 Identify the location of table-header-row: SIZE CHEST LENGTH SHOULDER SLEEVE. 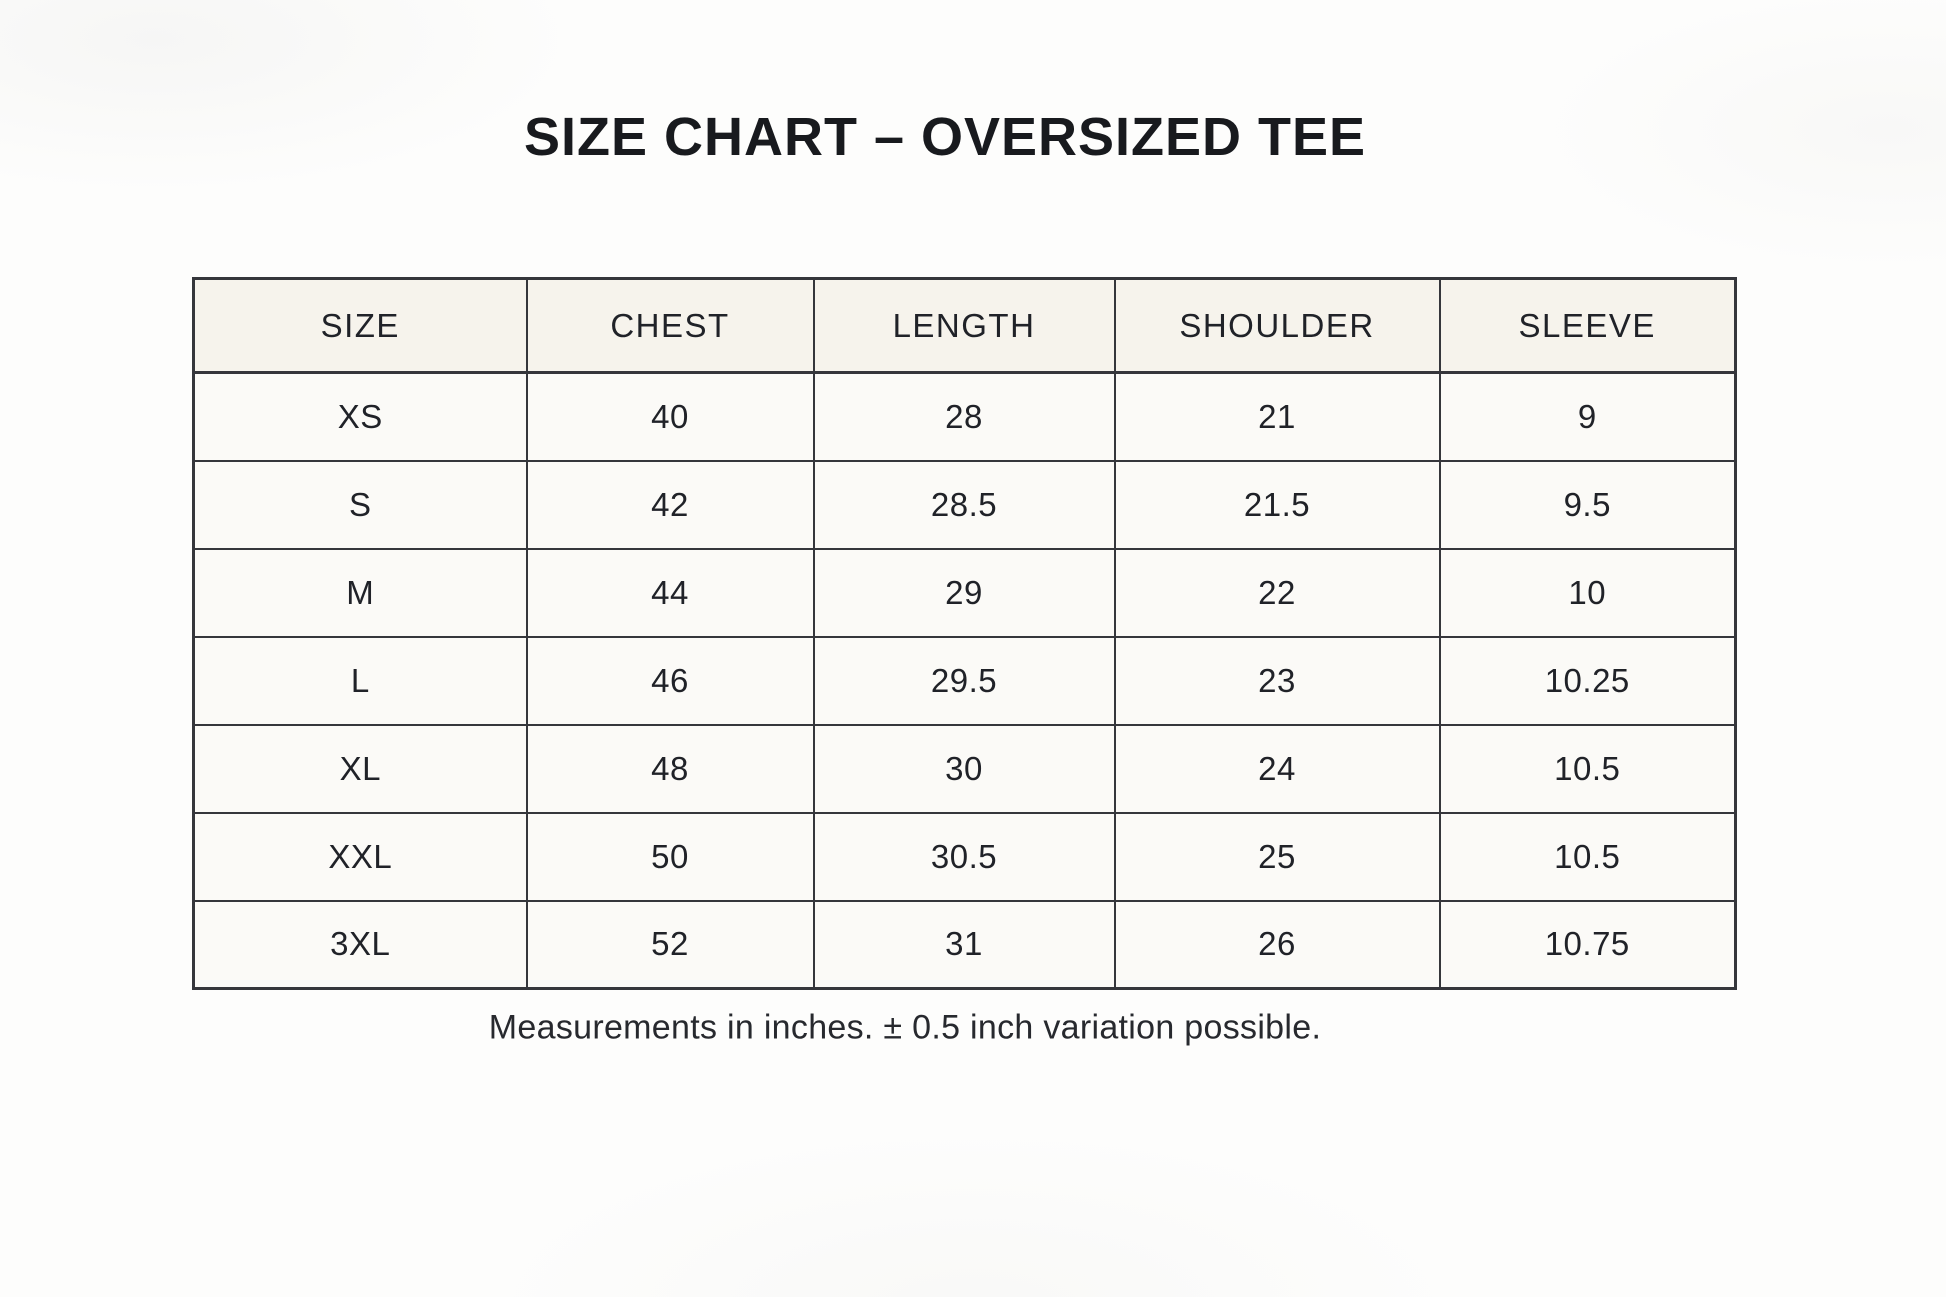
(964, 325).